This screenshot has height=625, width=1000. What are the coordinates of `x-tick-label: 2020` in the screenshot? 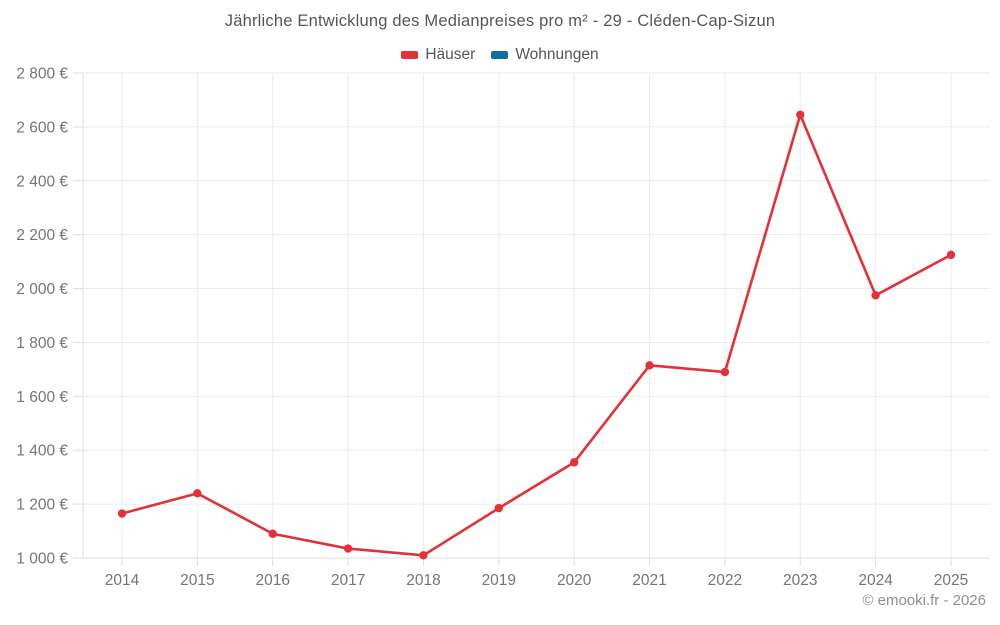 It's located at (574, 580).